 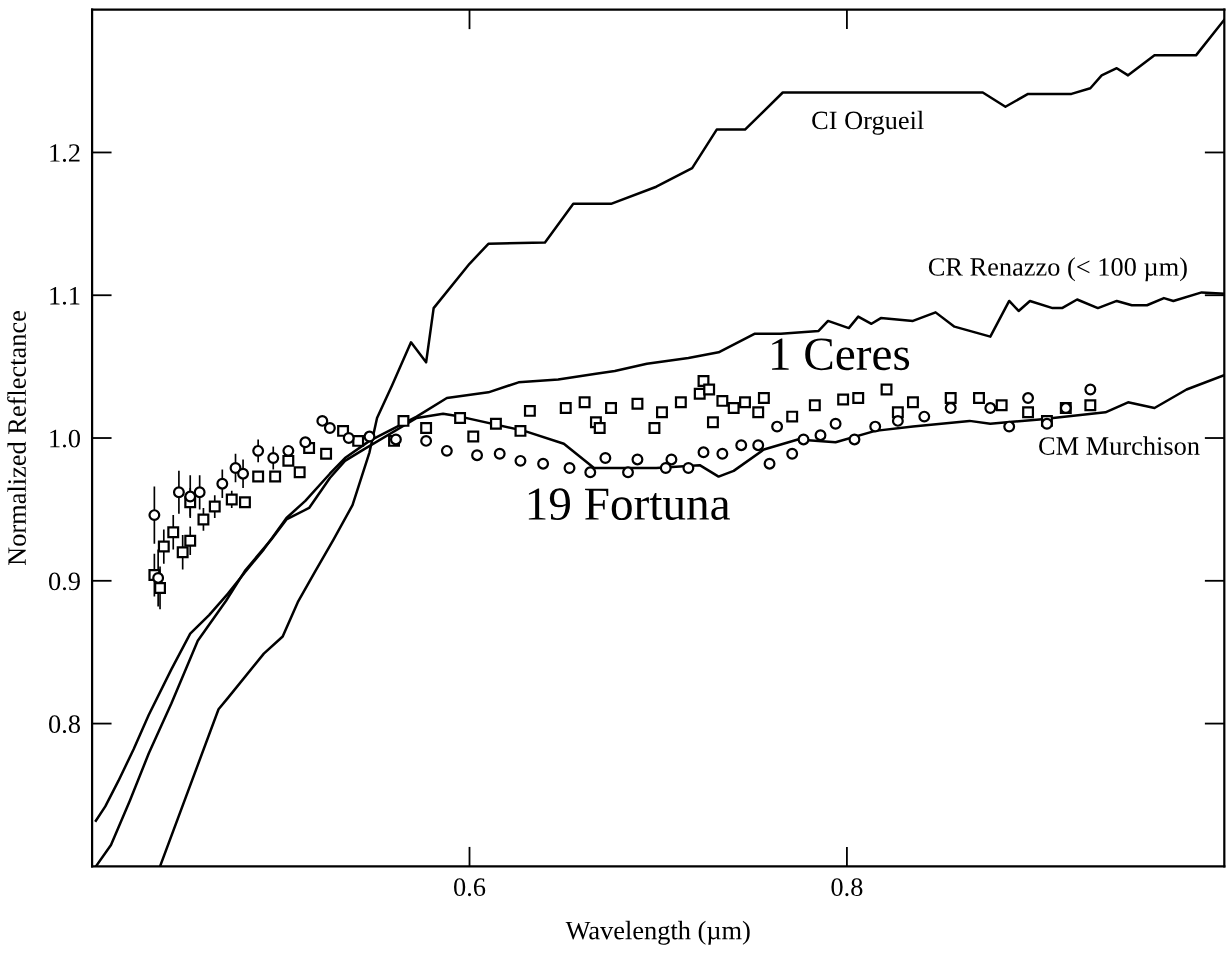 I want to click on y-axis-title: Normalized Reflectance, so click(x=16, y=438).